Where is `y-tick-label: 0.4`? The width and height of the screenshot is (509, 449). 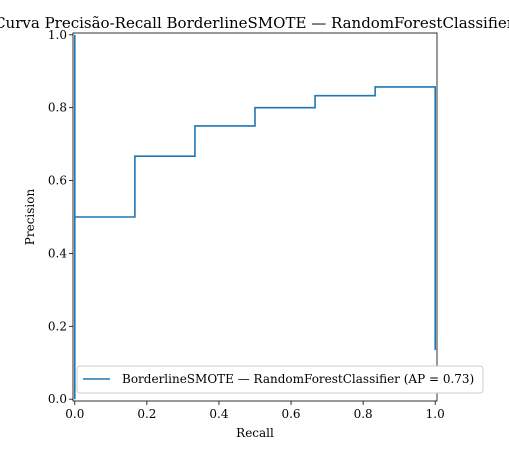
y-tick-label: 0.4 is located at coordinates (57, 253).